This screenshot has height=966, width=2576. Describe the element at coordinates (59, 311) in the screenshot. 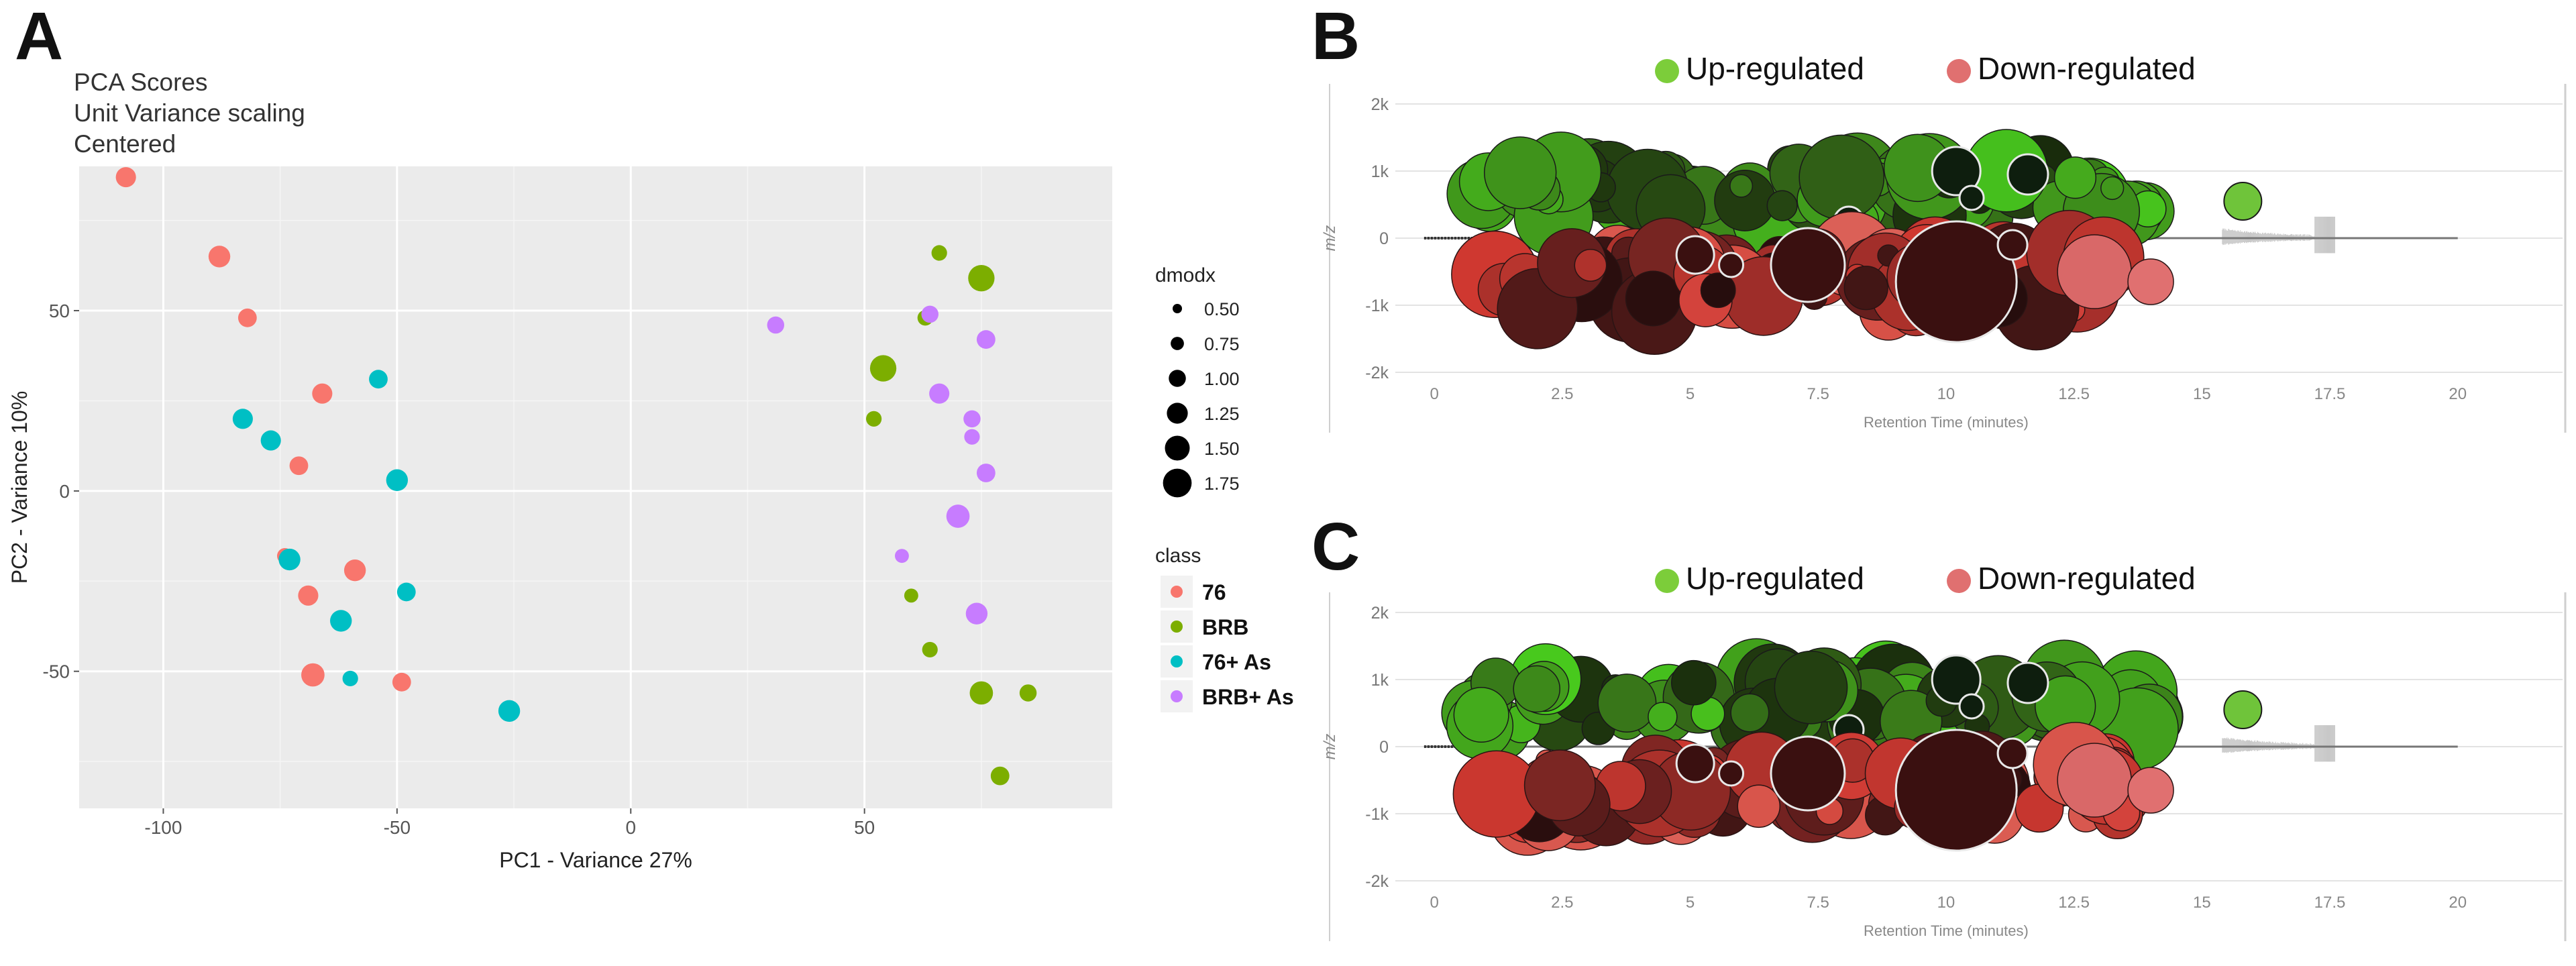

I see `y-tick-label: 50` at that location.